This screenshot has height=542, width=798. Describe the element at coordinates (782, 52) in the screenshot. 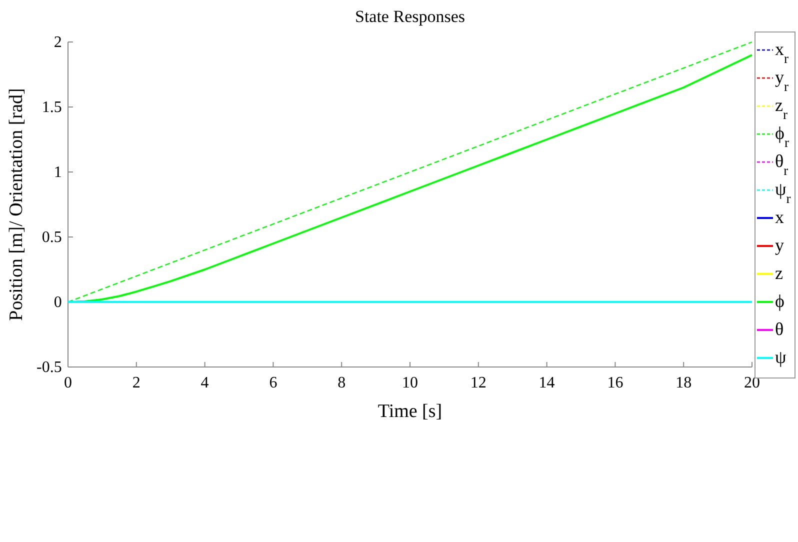

I see `legend-label: x$_{r}$` at that location.